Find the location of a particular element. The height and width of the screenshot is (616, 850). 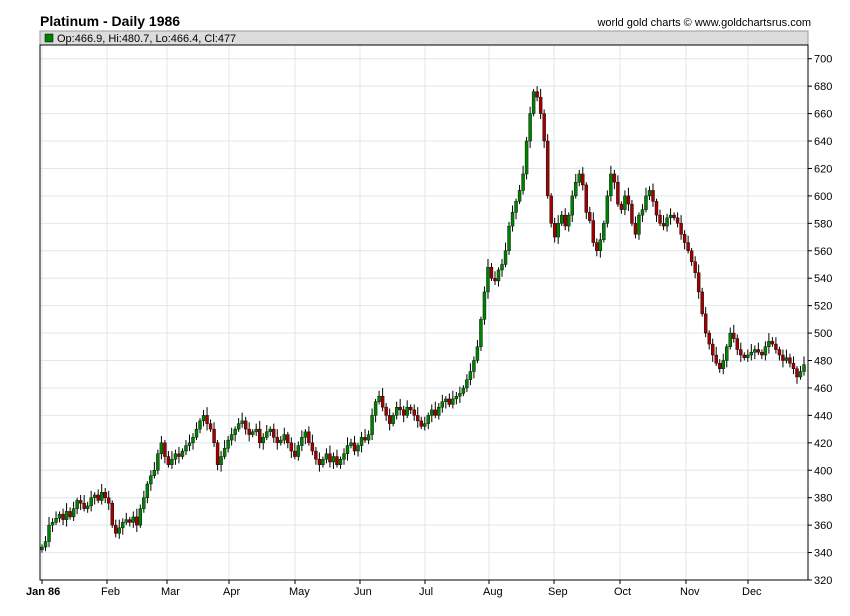

x-axis: Jan 86 Feb Mar Apr May Jun Jul Aug Sep Oct Nov Dec is located at coordinates (394, 589).